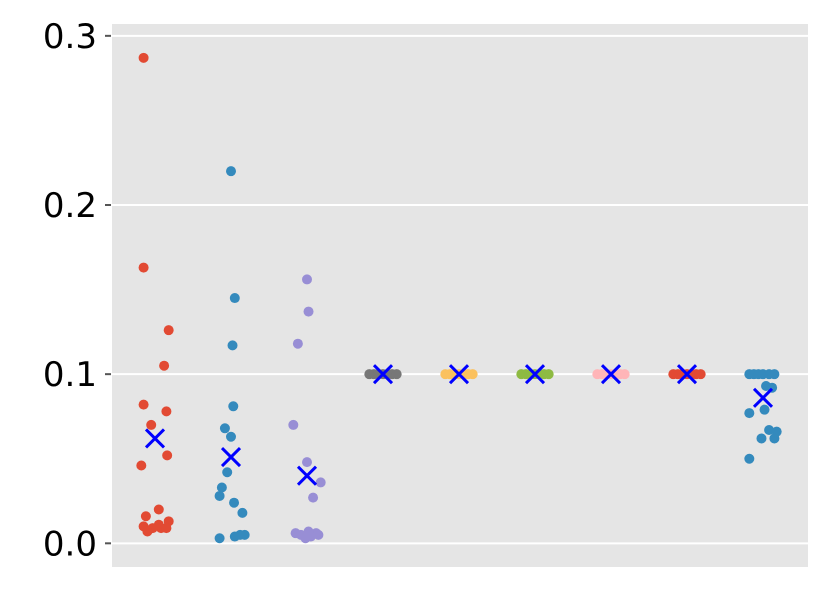 The image size is (830, 599). I want to click on y-tick-label: 0.0, so click(70, 544).